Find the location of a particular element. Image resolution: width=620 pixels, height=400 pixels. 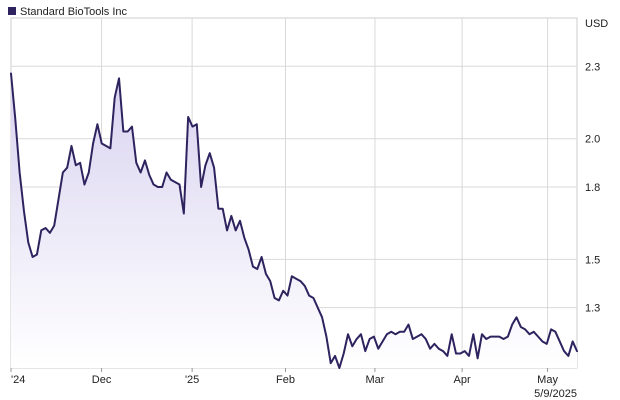

legend: Standard BioTools Inc is located at coordinates (68, 12).